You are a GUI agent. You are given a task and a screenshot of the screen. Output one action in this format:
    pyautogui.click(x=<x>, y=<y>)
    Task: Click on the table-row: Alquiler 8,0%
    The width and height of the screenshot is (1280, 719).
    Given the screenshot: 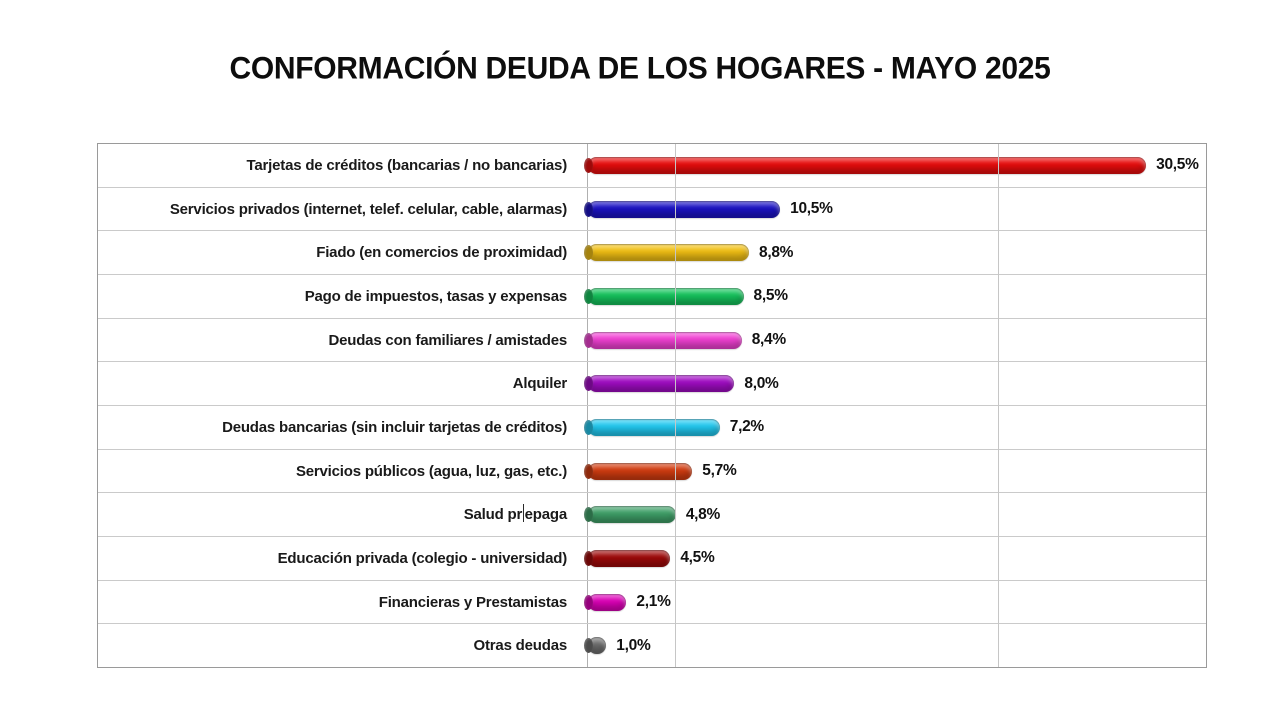 What is the action you would take?
    pyautogui.click(x=652, y=384)
    